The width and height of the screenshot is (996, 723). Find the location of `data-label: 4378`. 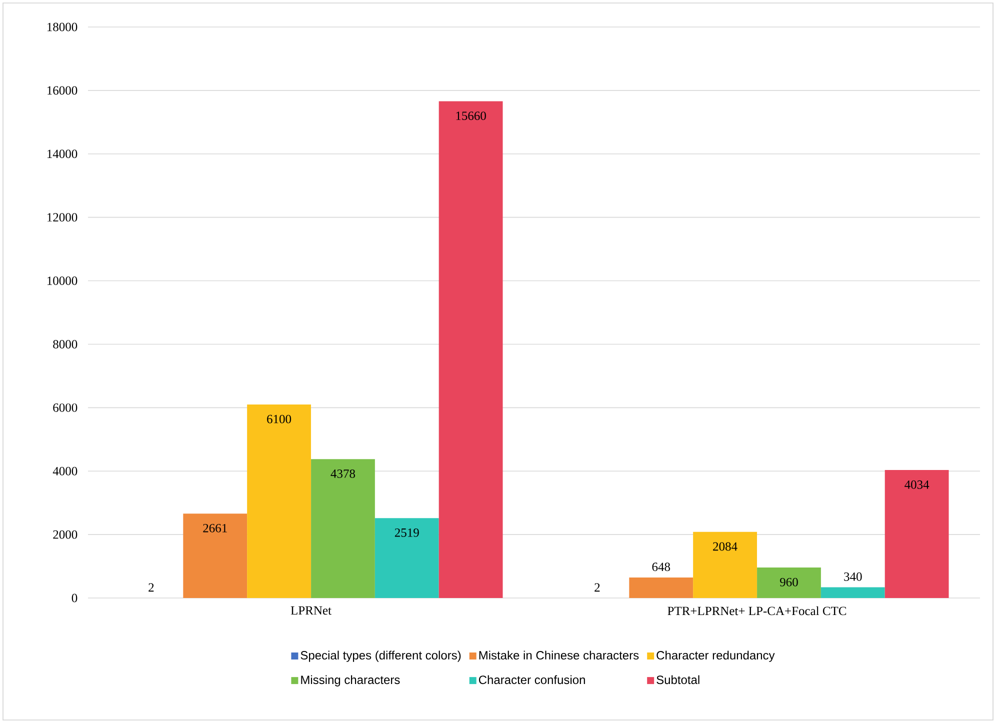

data-label: 4378 is located at coordinates (343, 473).